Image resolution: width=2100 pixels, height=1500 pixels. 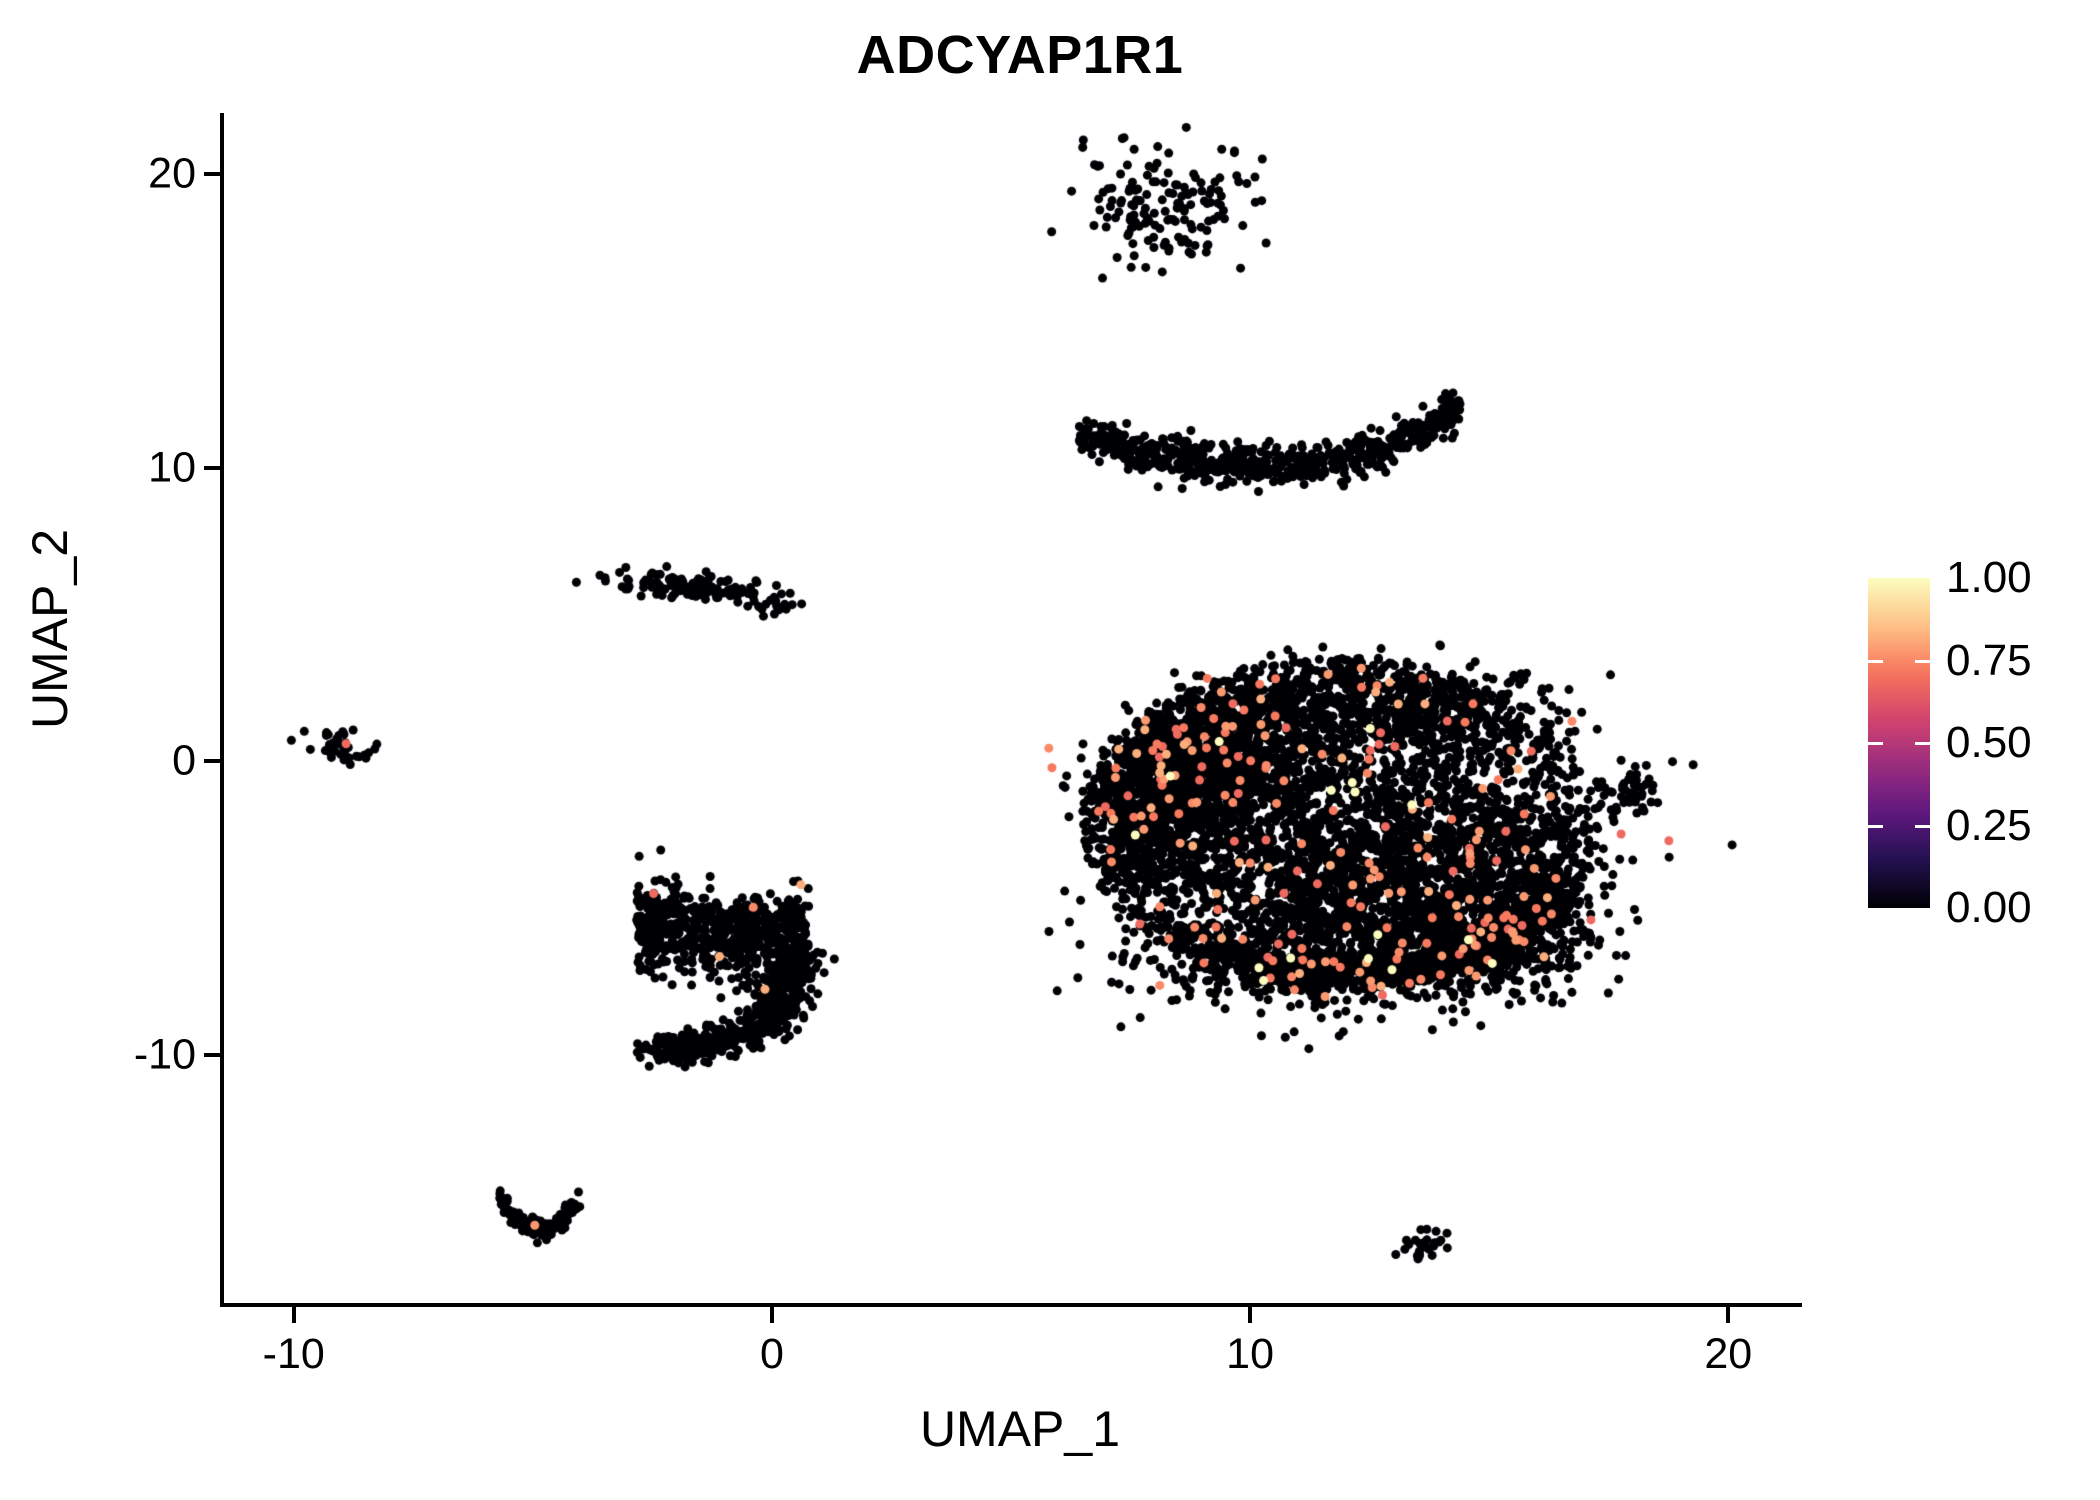 I want to click on colorbar-tick-label: 0.25, so click(x=1989, y=825).